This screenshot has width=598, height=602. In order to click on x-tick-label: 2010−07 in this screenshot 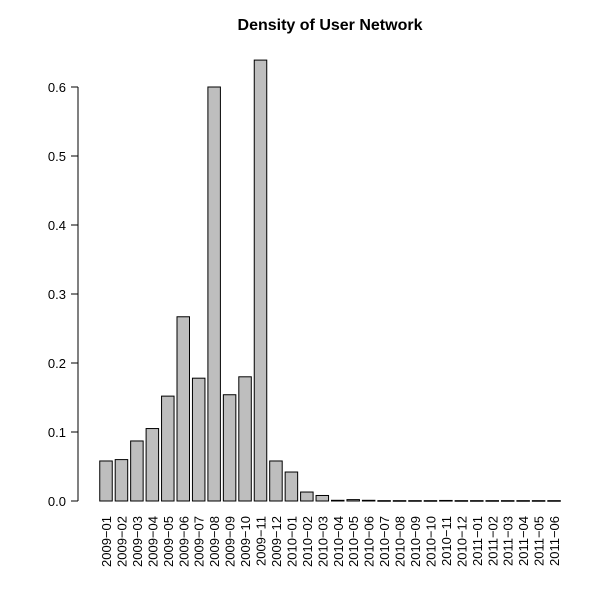, I will do `click(384, 541)`.